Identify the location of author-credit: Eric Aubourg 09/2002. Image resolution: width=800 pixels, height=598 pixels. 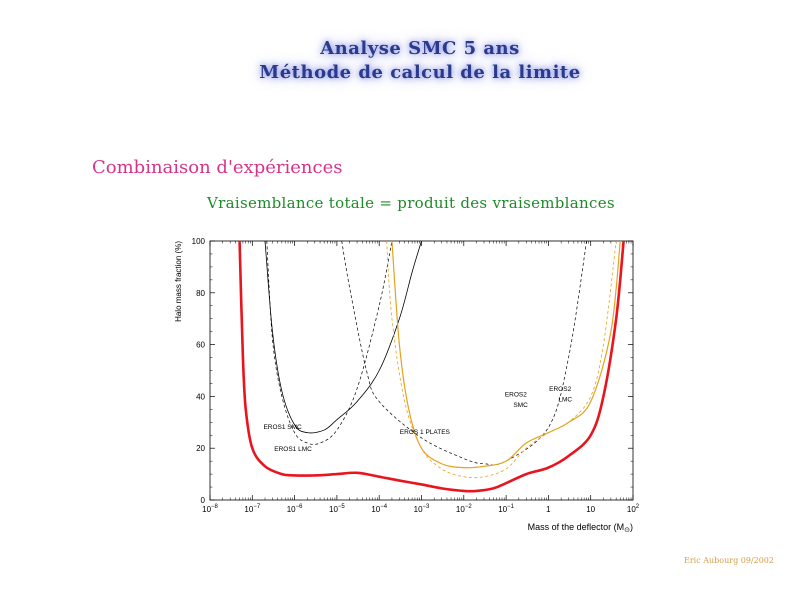
(729, 560).